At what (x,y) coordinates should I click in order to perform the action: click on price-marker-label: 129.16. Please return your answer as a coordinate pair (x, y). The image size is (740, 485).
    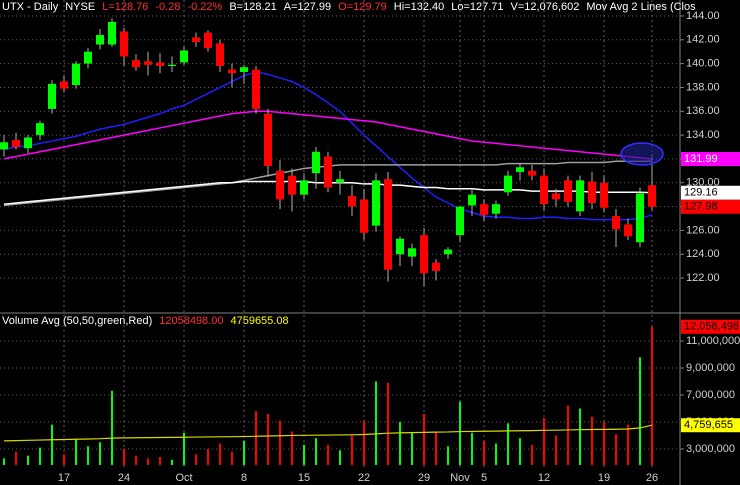
    Looking at the image, I should click on (701, 193).